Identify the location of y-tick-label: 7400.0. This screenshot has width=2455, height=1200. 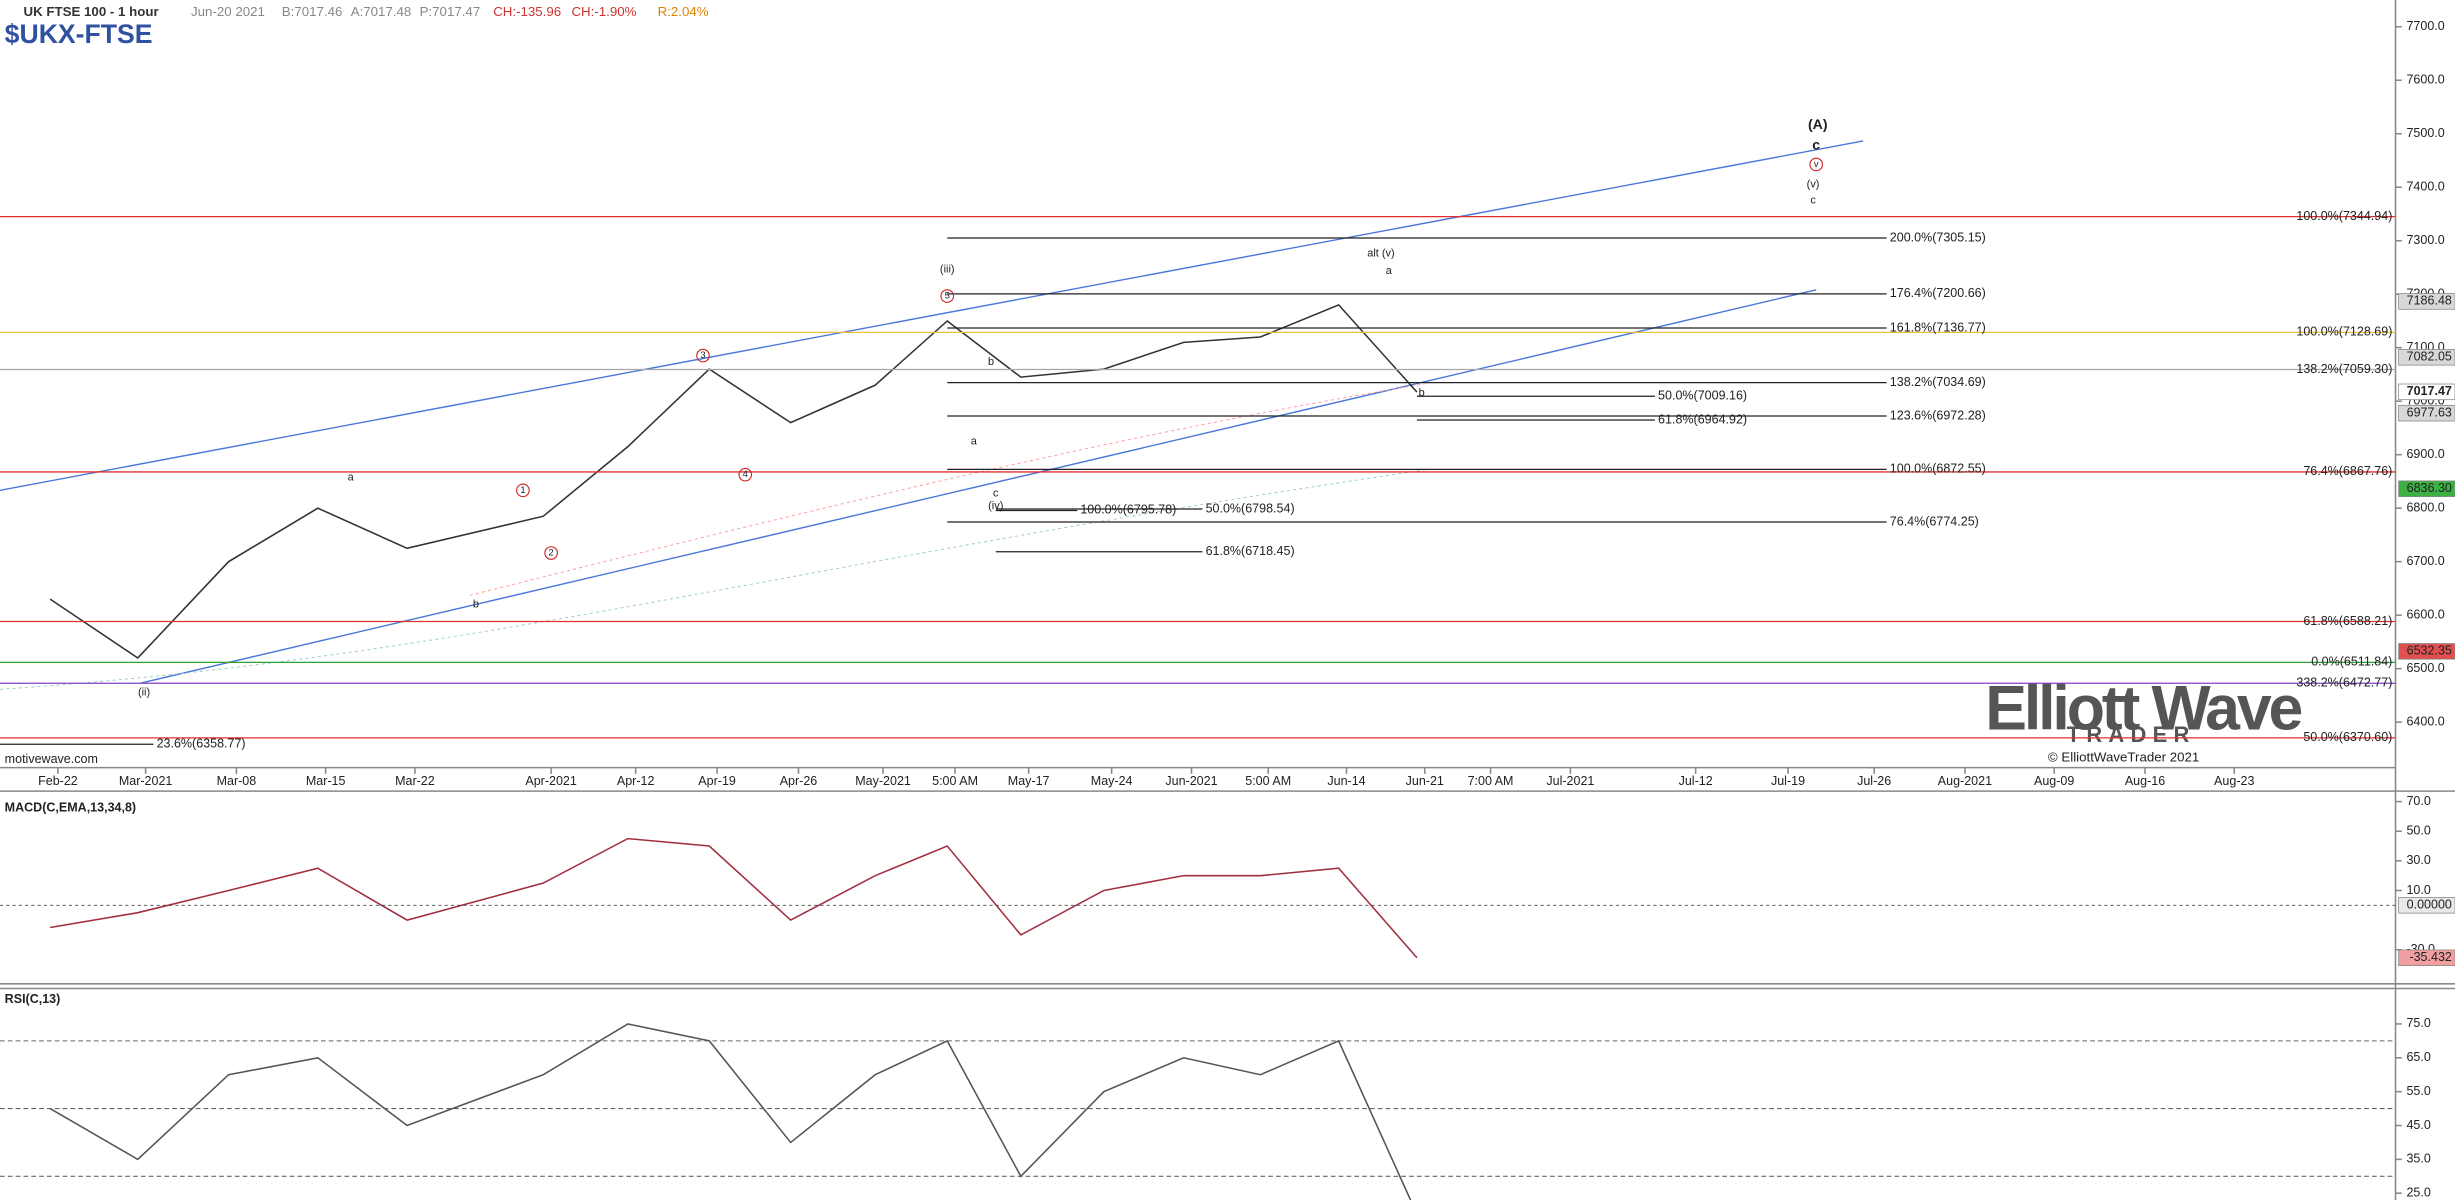
(2425, 187).